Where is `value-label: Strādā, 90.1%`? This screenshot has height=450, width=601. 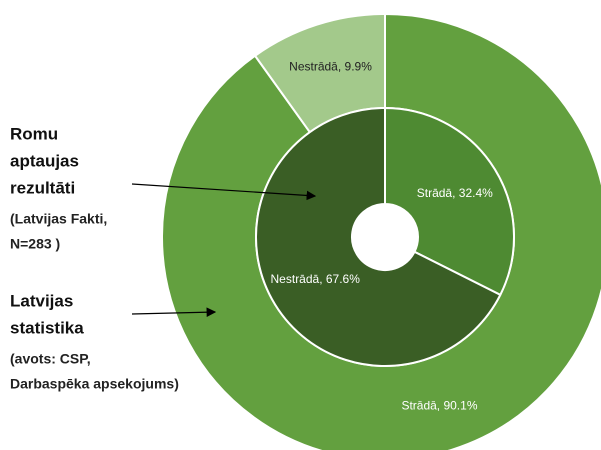
value-label: Strādā, 90.1% is located at coordinates (439, 406).